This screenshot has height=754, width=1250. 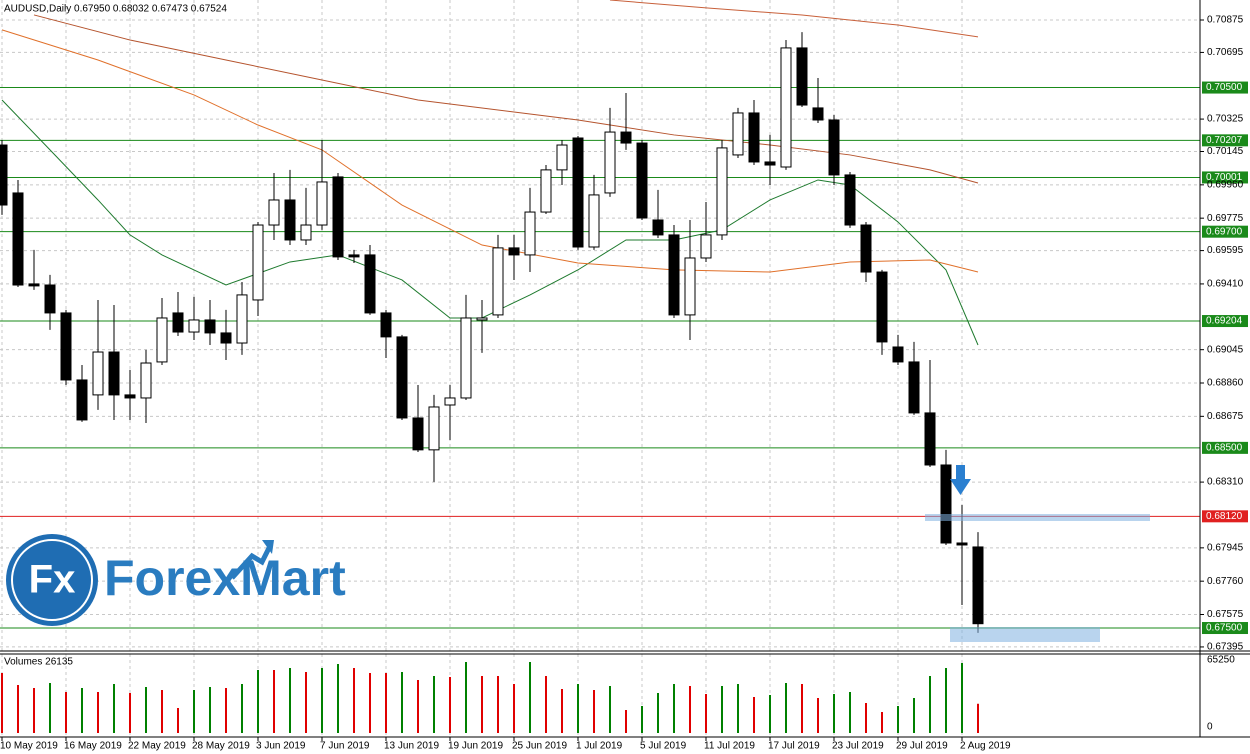 I want to click on y-tick-label: 0.68310, so click(x=1225, y=482).